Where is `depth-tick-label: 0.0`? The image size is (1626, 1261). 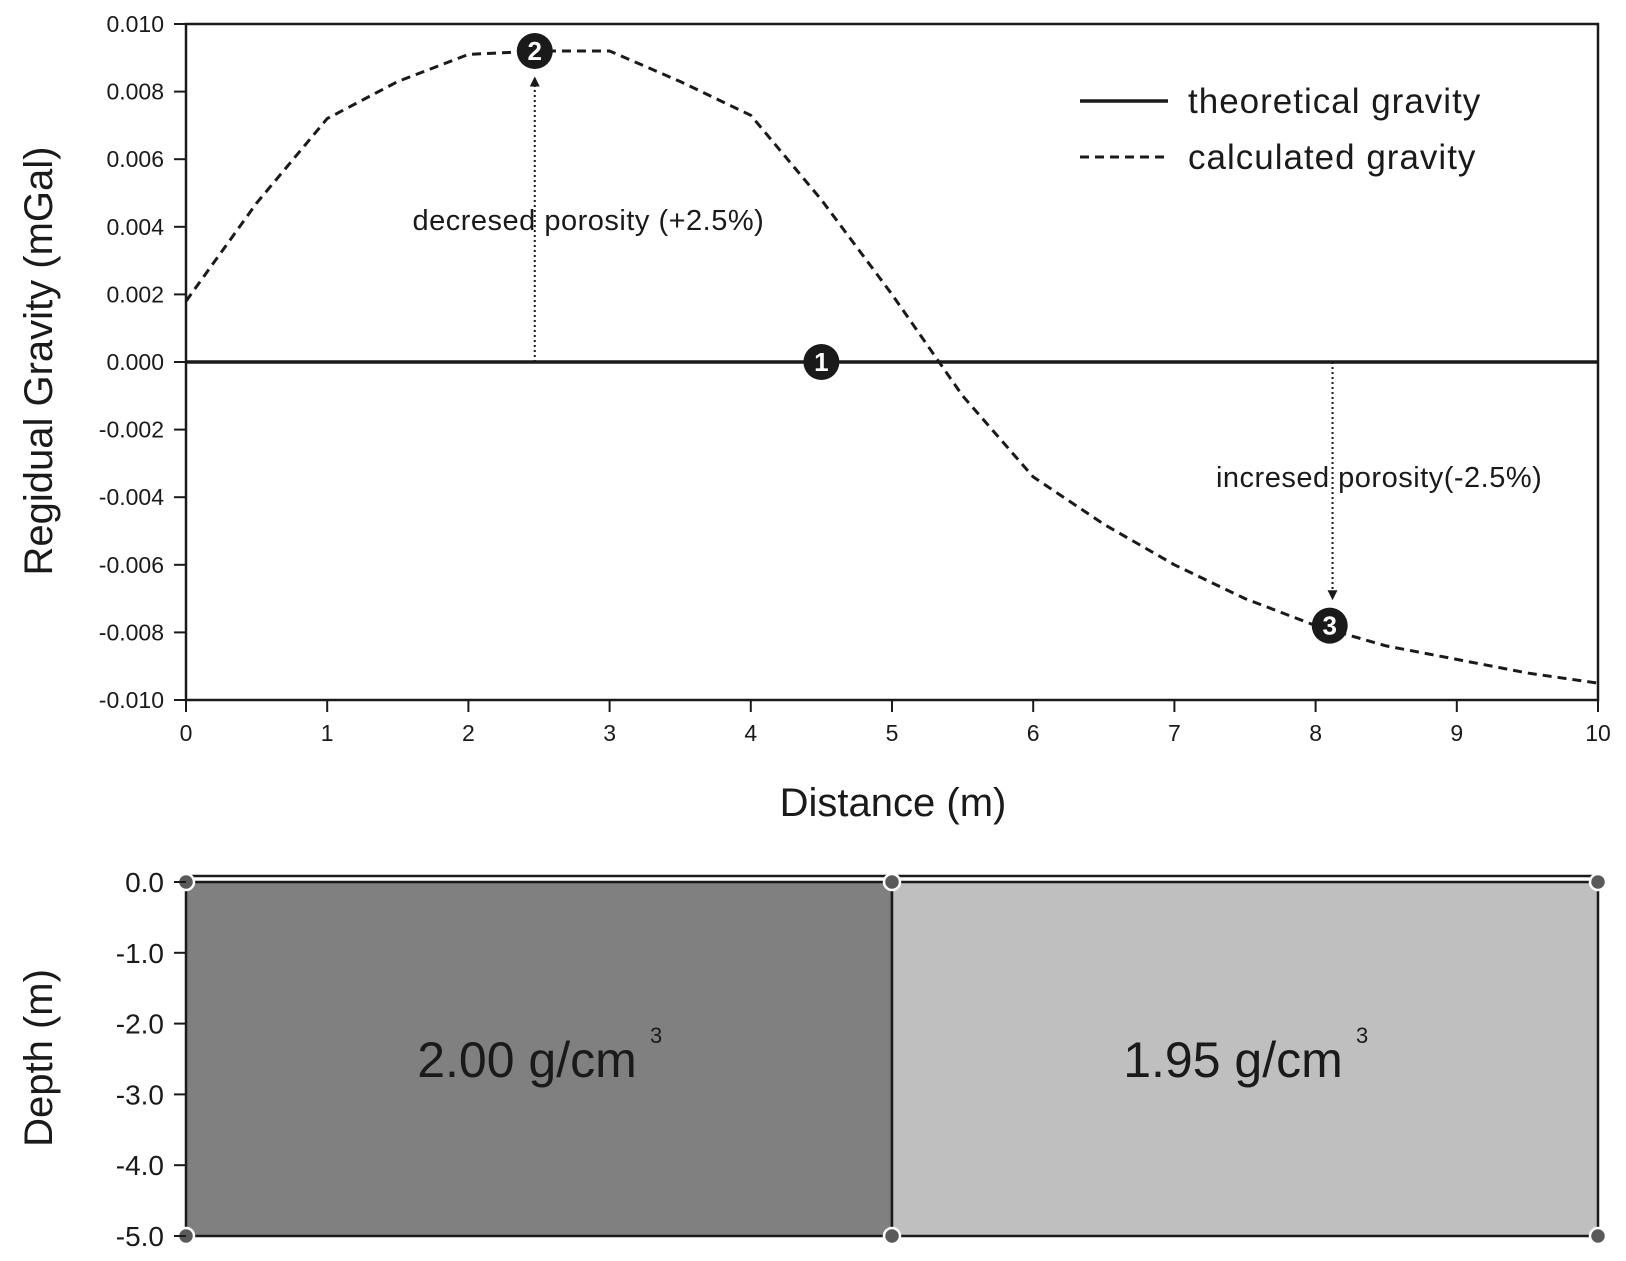
depth-tick-label: 0.0 is located at coordinates (144, 882).